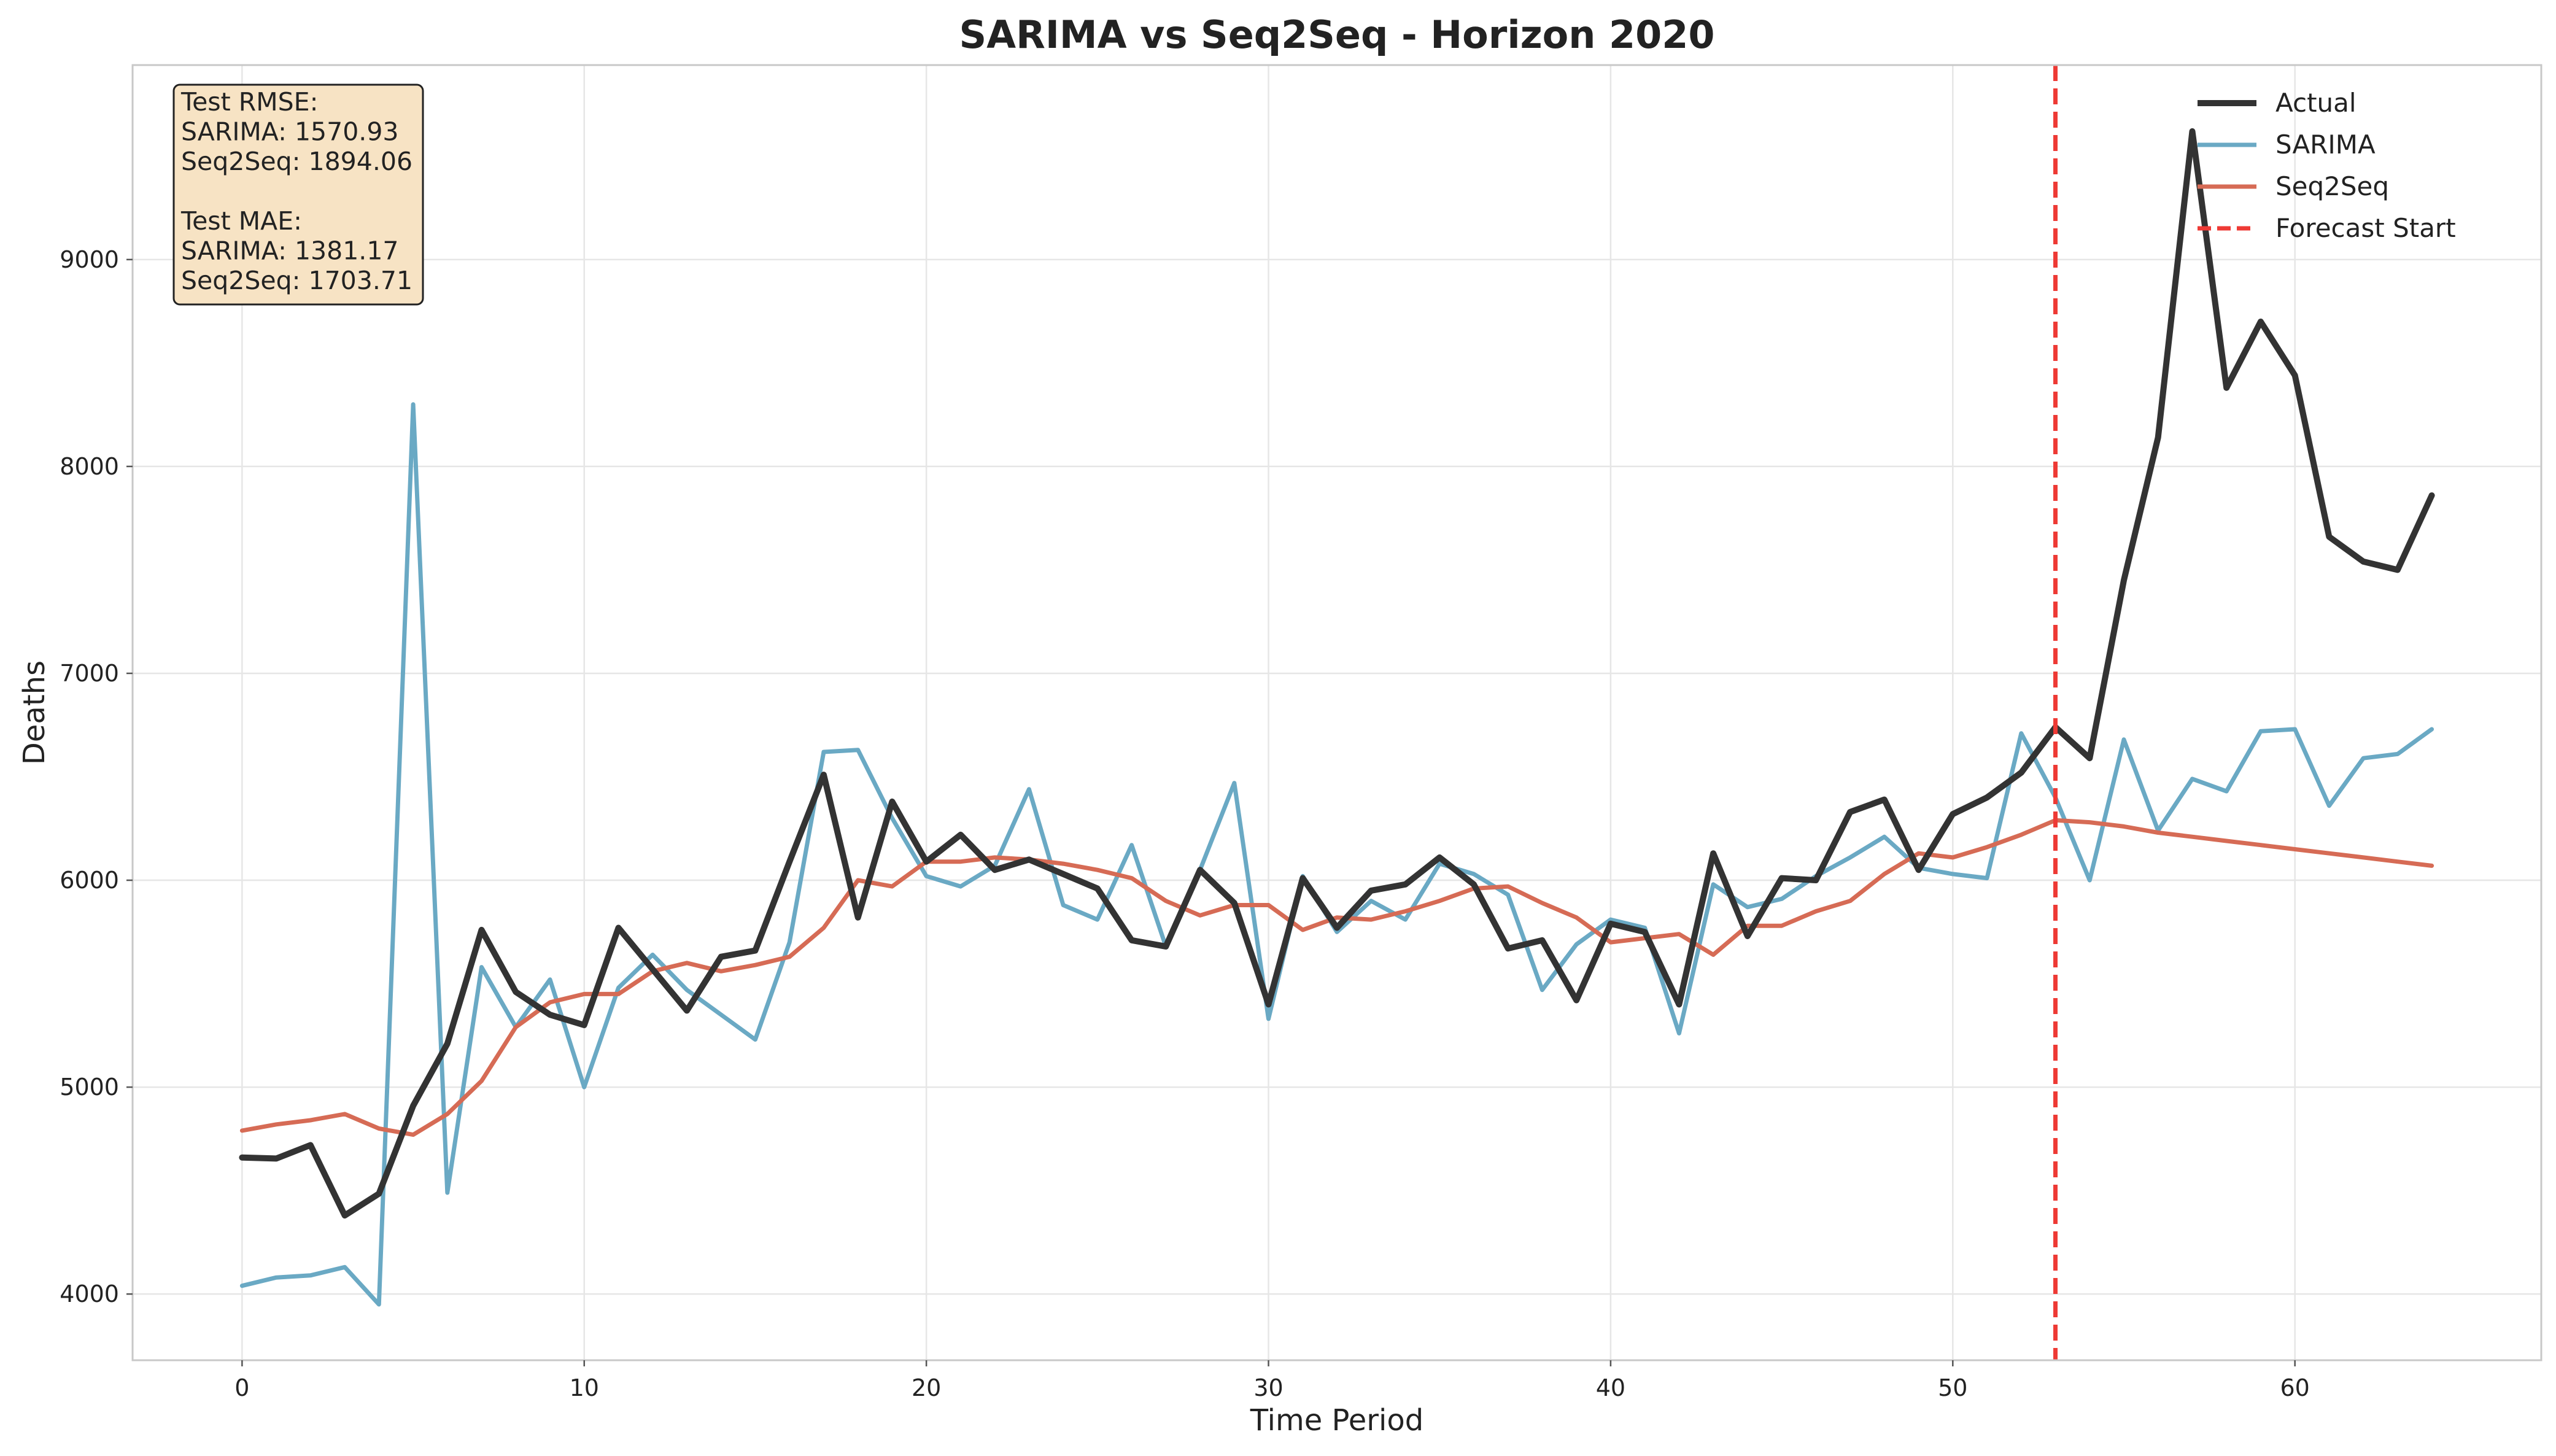 This screenshot has width=2556, height=1456. What do you see at coordinates (89, 673) in the screenshot?
I see `y-tick-label: 7000` at bounding box center [89, 673].